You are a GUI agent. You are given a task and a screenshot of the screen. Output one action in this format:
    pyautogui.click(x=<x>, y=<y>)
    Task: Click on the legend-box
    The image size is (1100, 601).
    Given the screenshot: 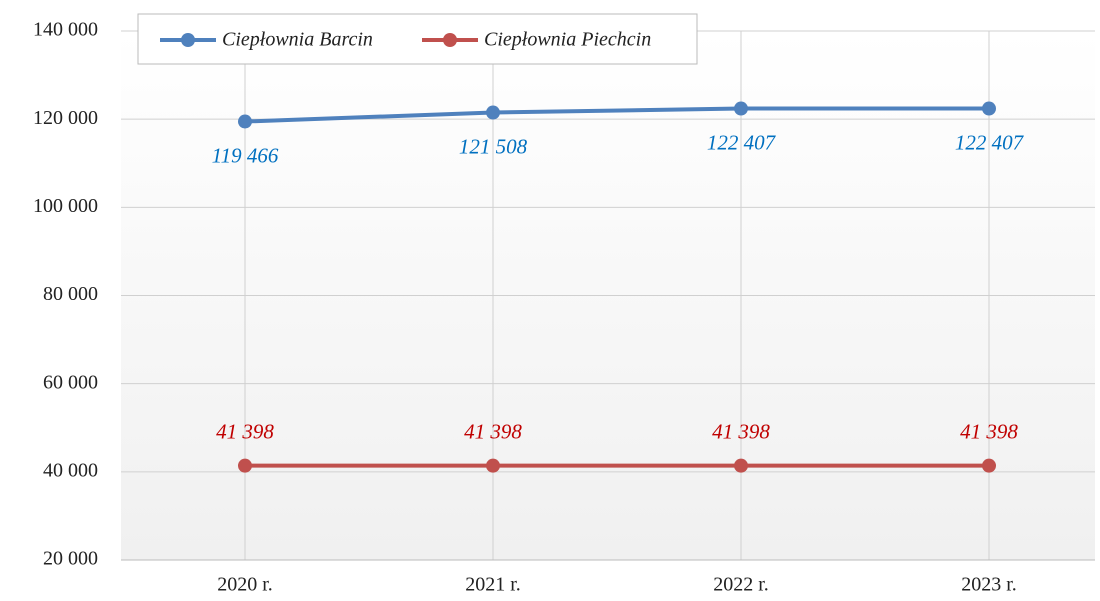 What is the action you would take?
    pyautogui.click(x=417, y=39)
    